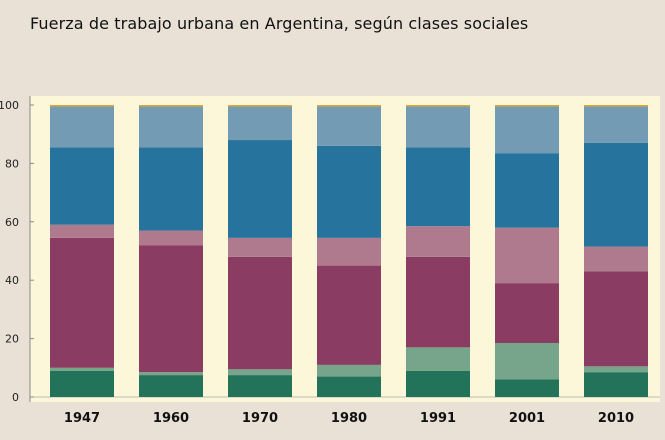 The image size is (665, 440). Describe the element at coordinates (15, 397) in the screenshot. I see `y-tick-label: 0` at that location.